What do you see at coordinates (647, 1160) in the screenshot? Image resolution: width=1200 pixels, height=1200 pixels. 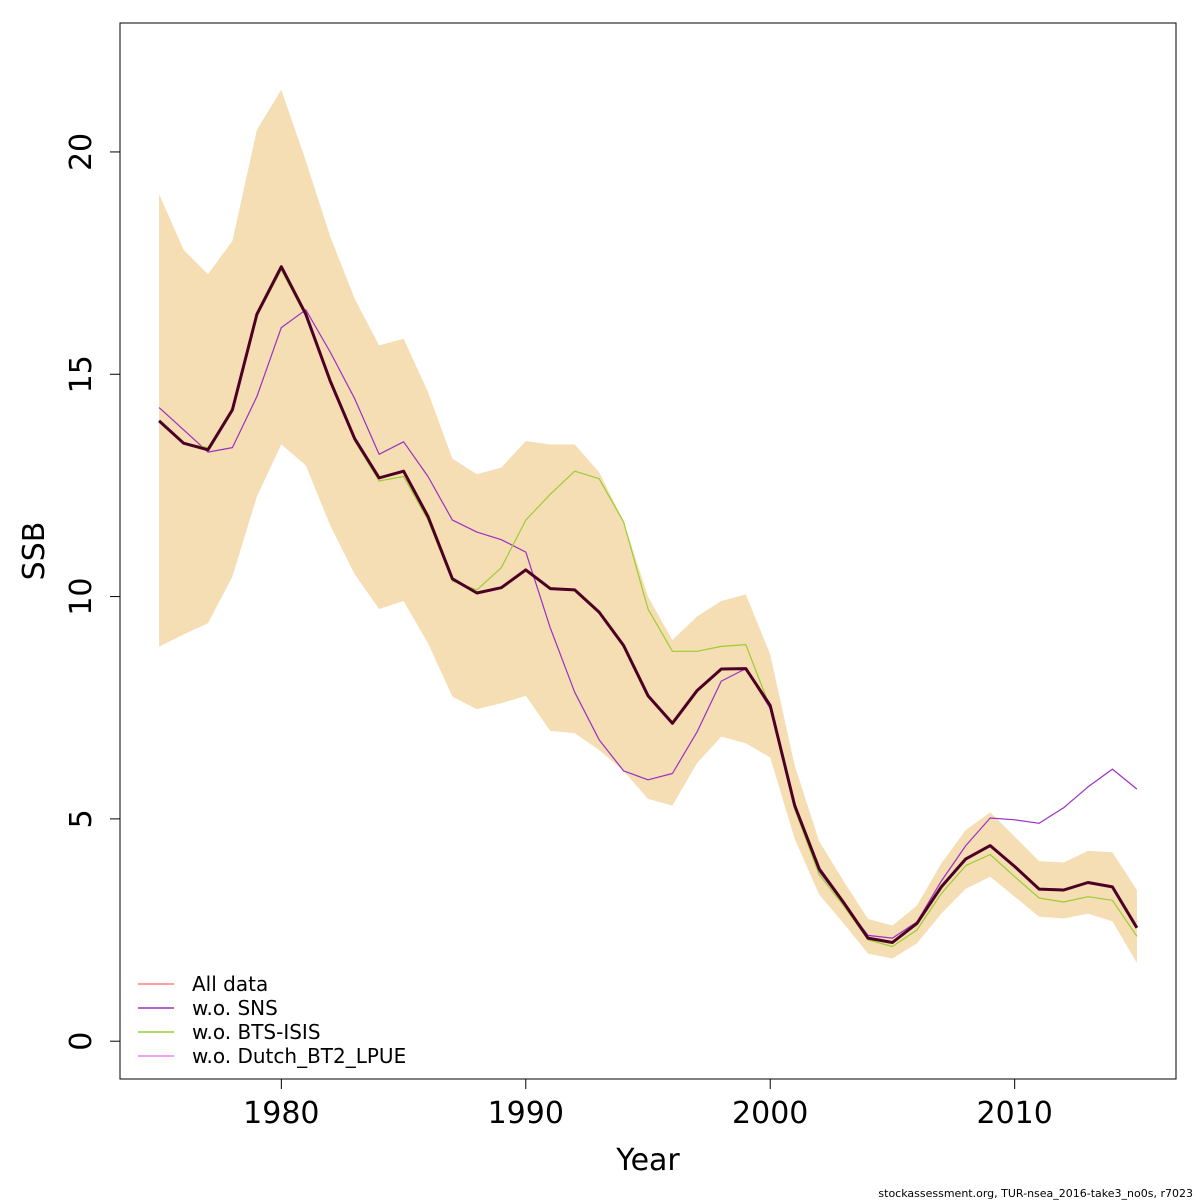 I see `x-axis-title: Year` at bounding box center [647, 1160].